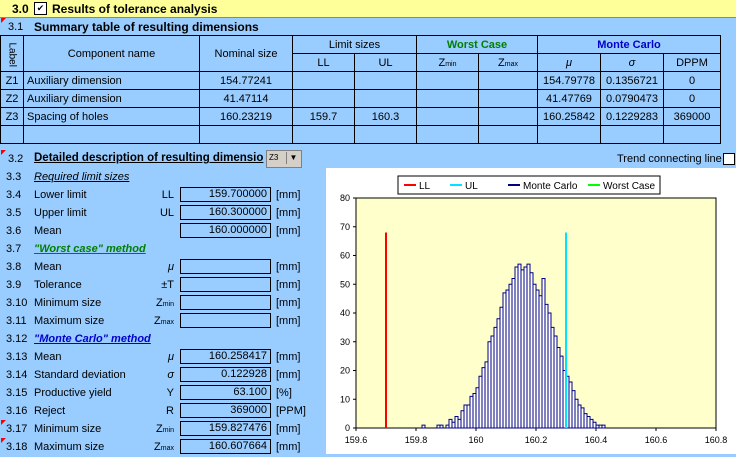  Describe the element at coordinates (163, 213) in the screenshot. I see `detail-row: 3.5 Upper limit UL 160.300000 [mm]` at that location.